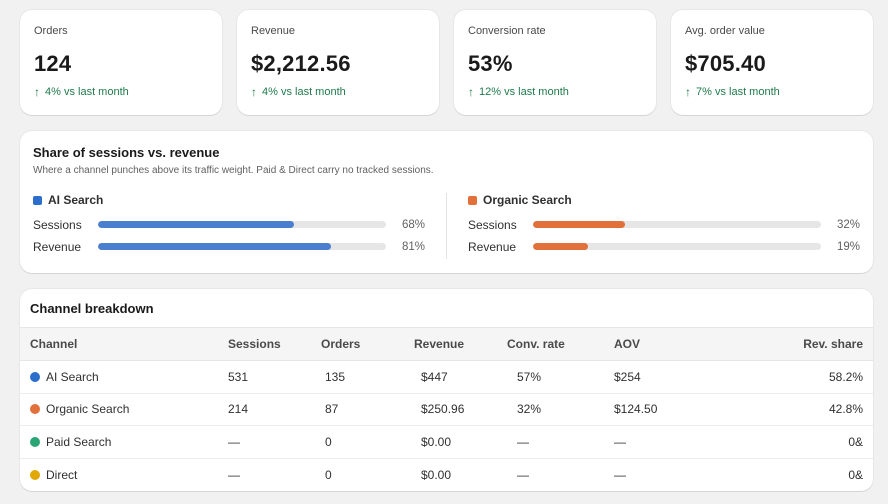 The image size is (888, 504). I want to click on table-row: AI Search 531 135 $447 57% $254 58.2%, so click(446, 377).